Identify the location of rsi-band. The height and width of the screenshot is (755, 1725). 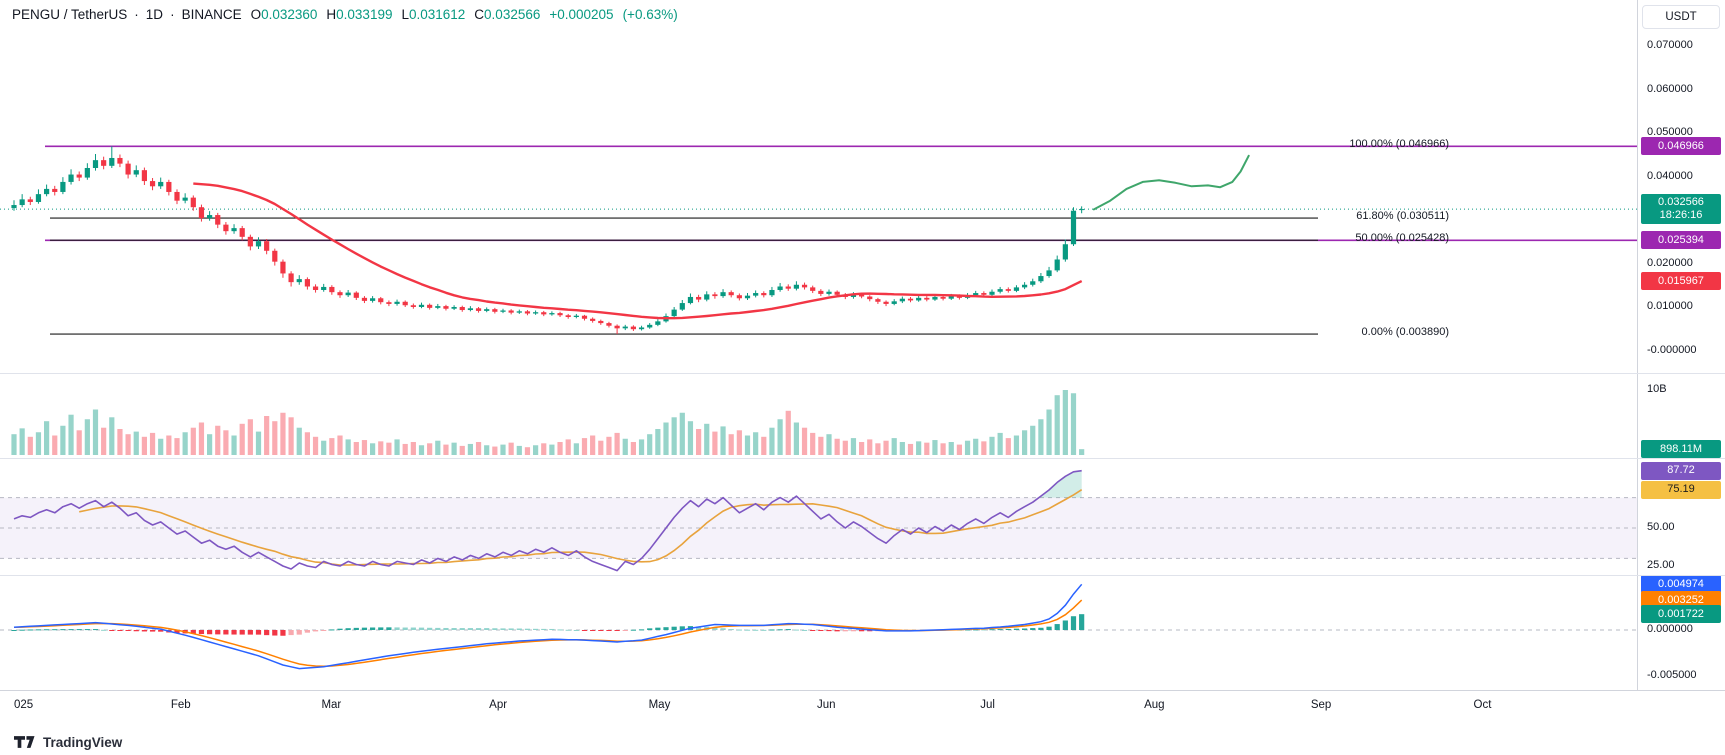
(818, 528).